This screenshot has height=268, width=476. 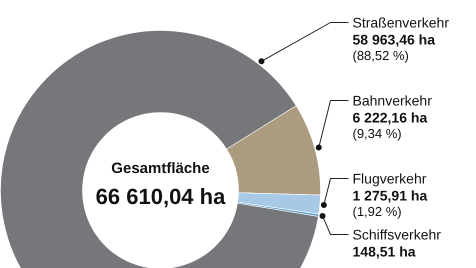 I want to click on slice-label: Straßenverkehr, so click(x=401, y=22).